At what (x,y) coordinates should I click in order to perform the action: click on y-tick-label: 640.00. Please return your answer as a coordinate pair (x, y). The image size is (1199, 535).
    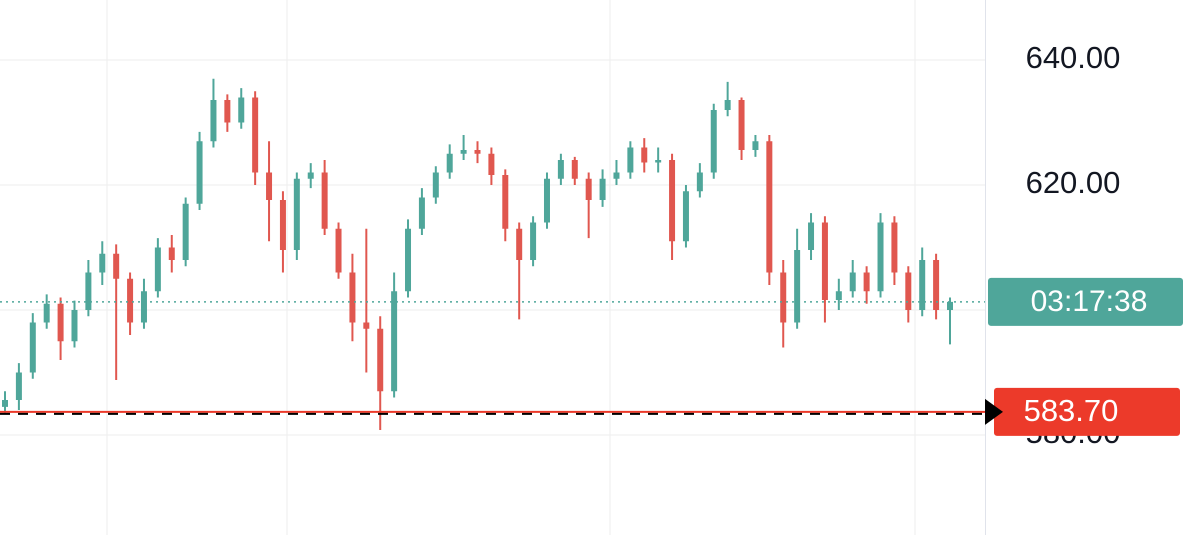
    Looking at the image, I should click on (1073, 57).